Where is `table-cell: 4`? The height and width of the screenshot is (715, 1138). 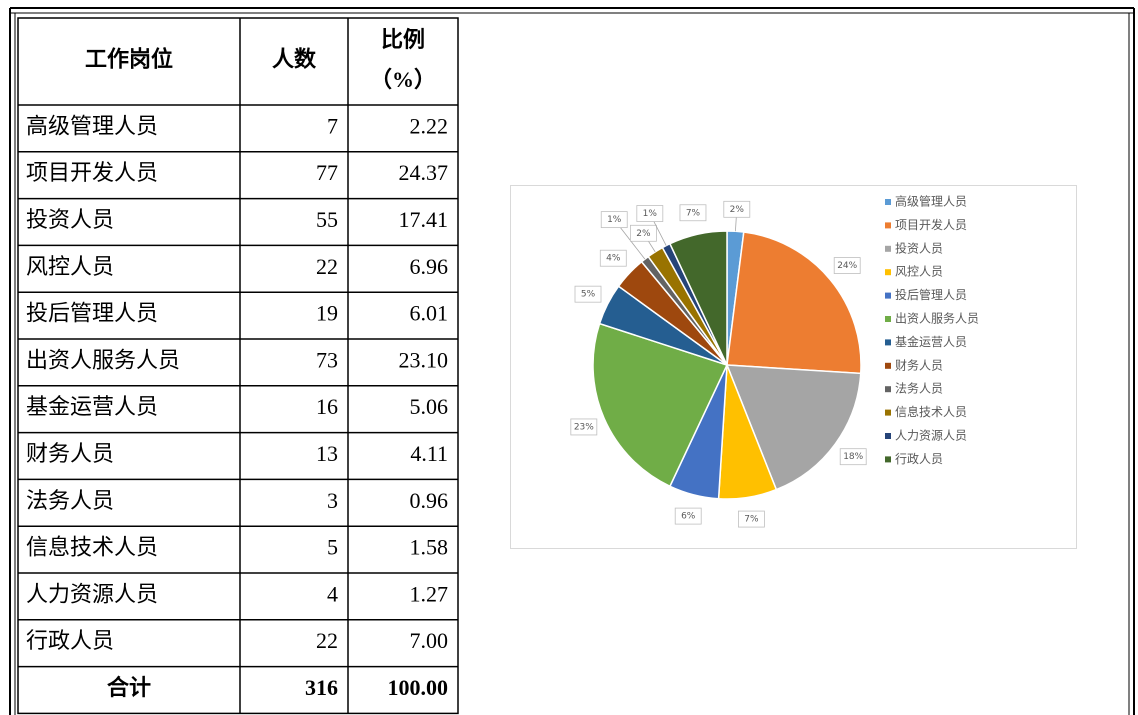 table-cell: 4 is located at coordinates (332, 593).